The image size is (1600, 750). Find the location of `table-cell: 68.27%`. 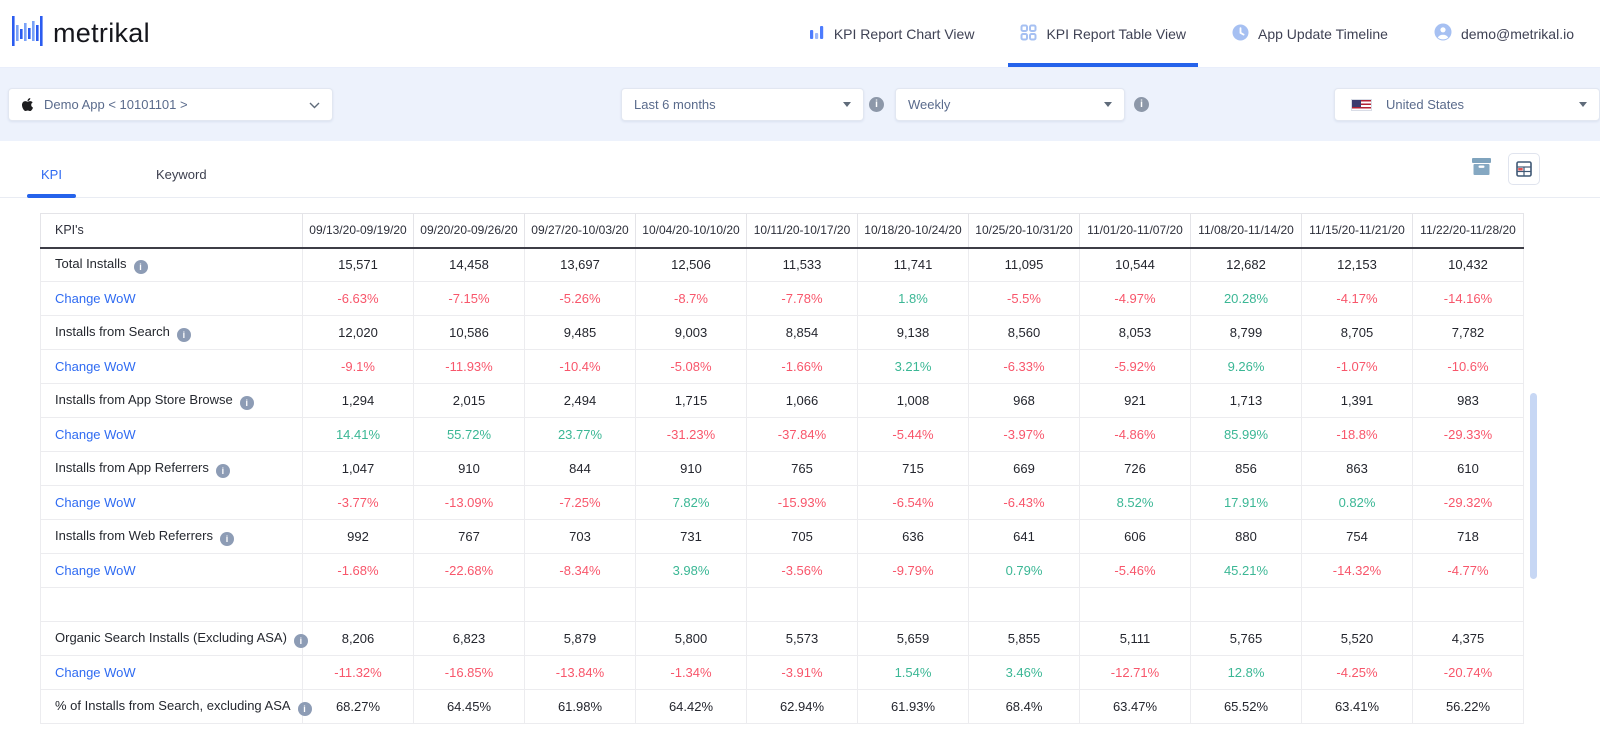

table-cell: 68.27% is located at coordinates (358, 706).